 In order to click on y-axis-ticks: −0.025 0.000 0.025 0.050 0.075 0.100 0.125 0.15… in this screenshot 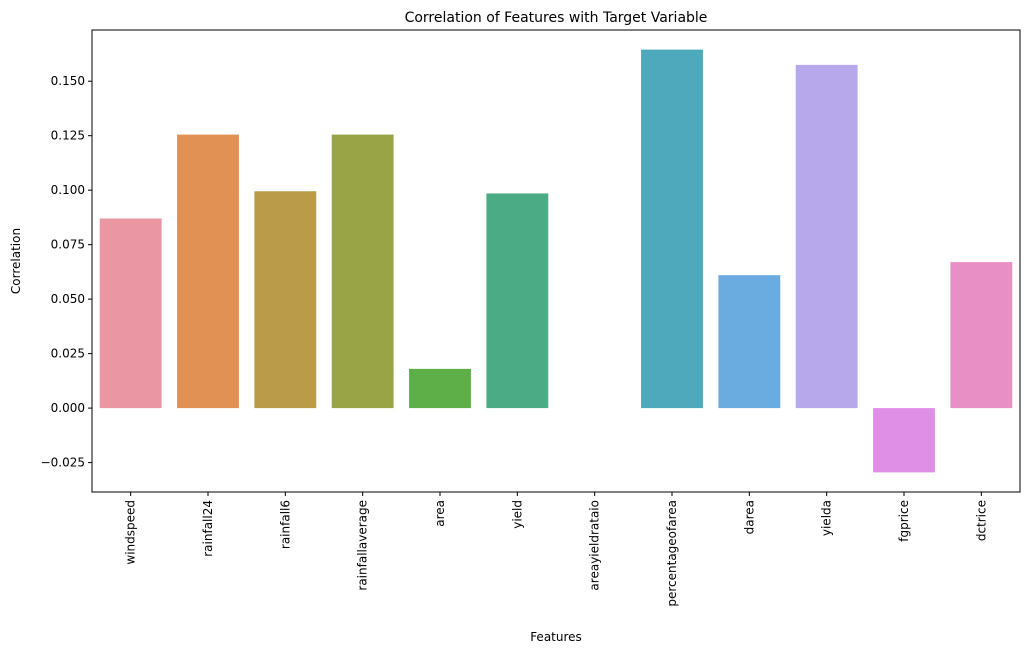, I will do `click(66, 272)`.